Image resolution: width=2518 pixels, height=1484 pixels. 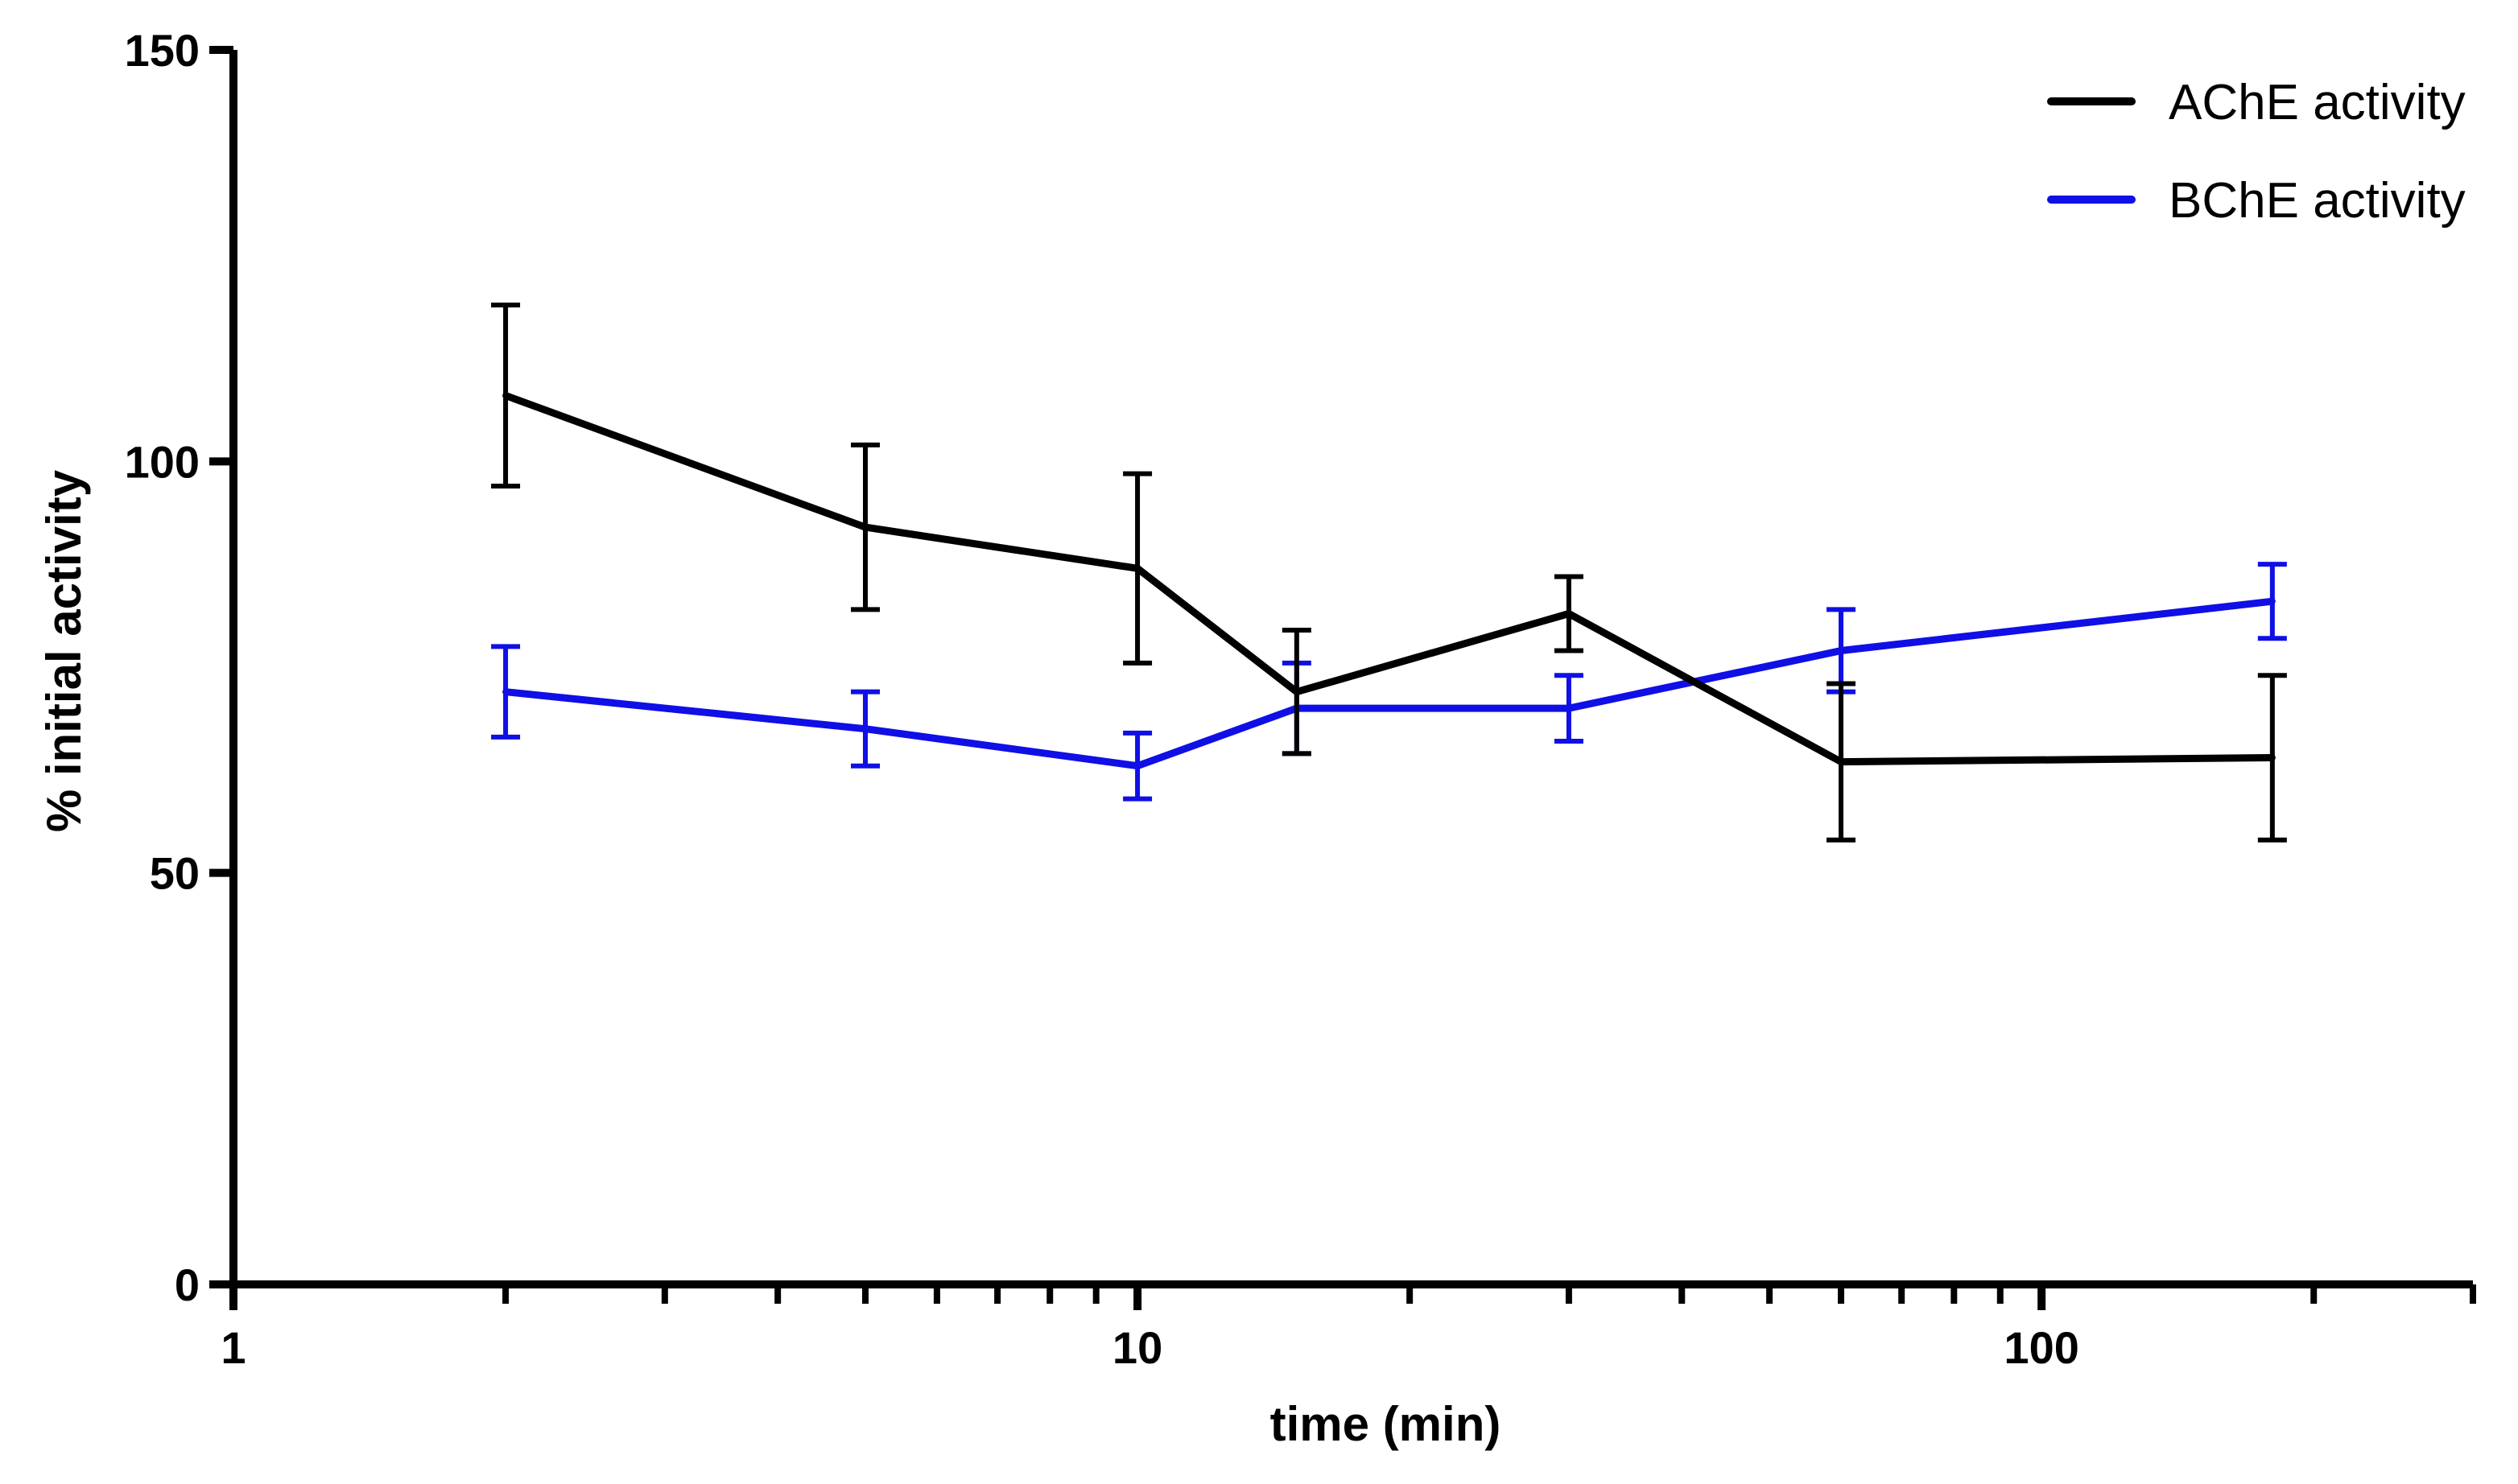 I want to click on y-tick-label: 150, so click(x=162, y=50).